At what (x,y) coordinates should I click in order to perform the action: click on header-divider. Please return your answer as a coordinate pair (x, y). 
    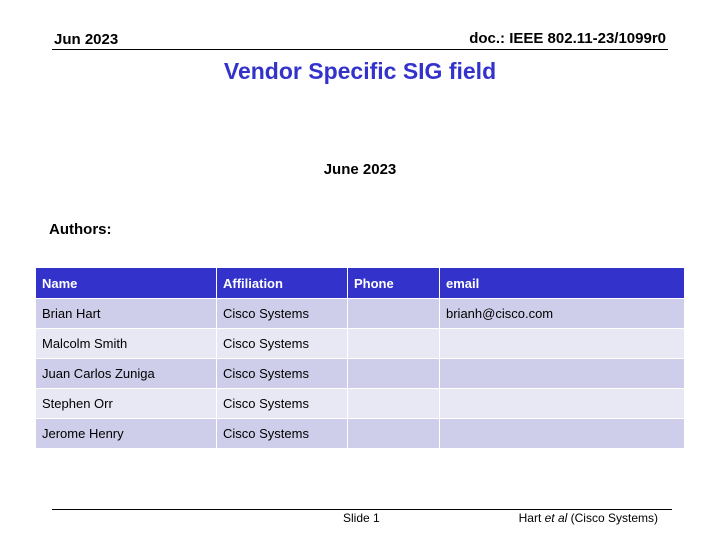
    Looking at the image, I should click on (360, 49).